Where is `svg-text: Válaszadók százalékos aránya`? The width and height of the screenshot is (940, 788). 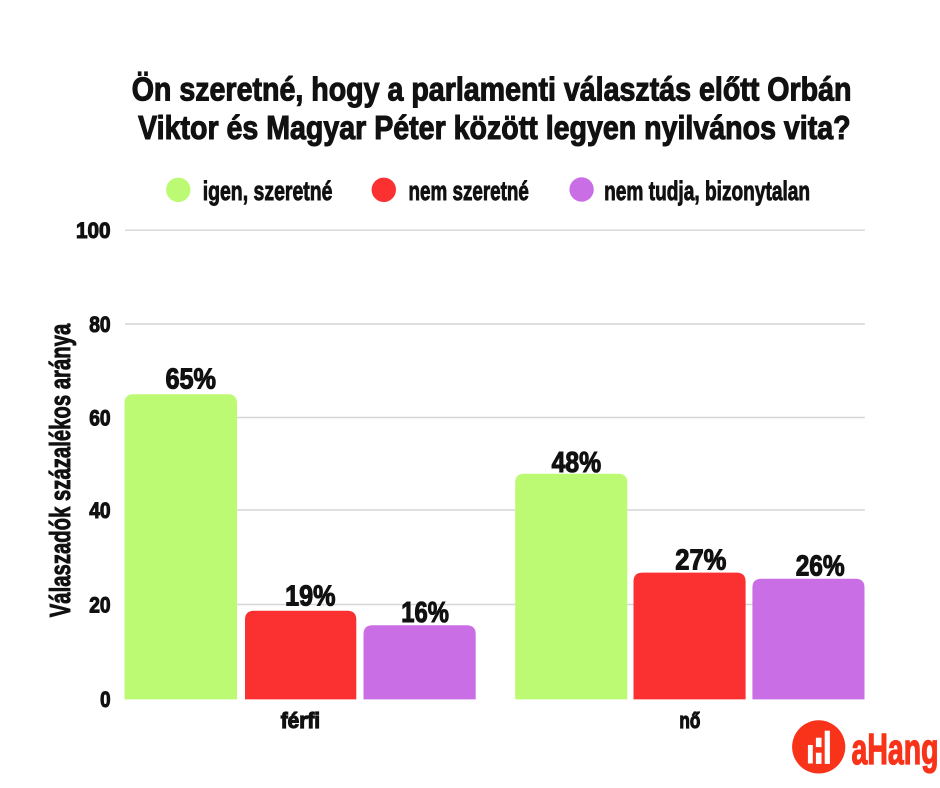 svg-text: Válaszadók százalékos aránya is located at coordinates (61, 470).